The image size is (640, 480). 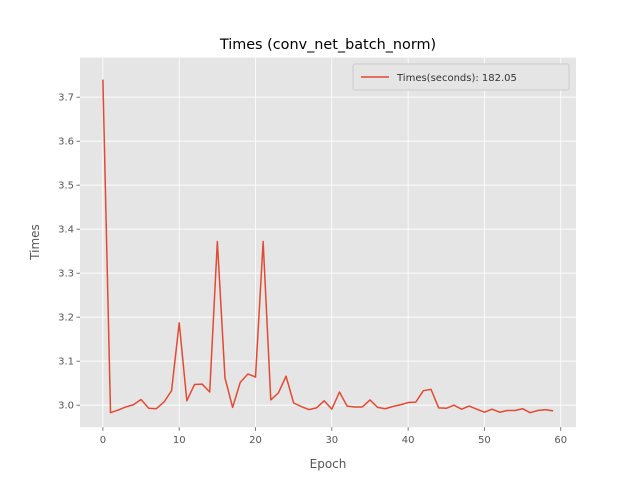 I want to click on x-tick-label: 50, so click(x=484, y=440).